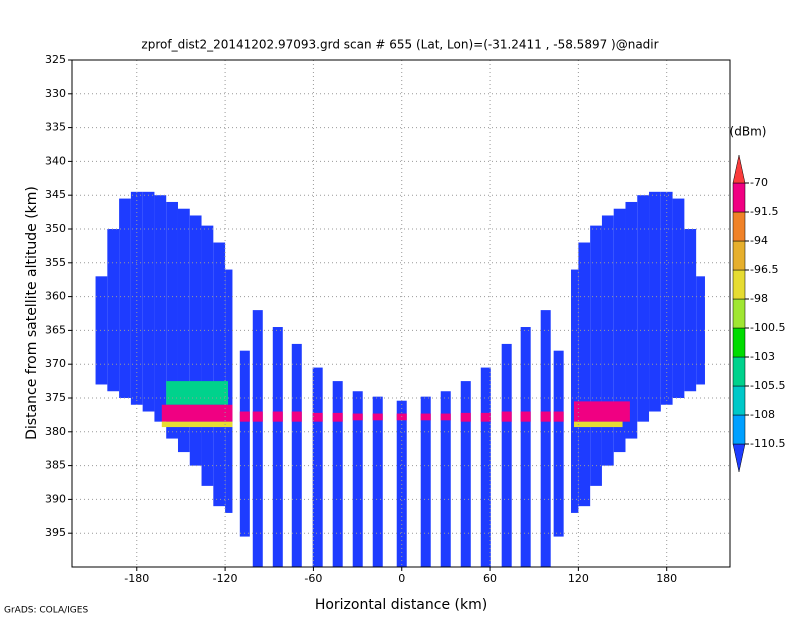  I want to click on colorbar-label: -98, so click(759, 298).